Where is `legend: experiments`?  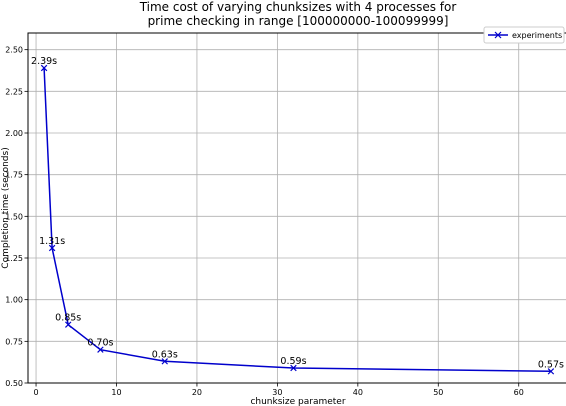
legend: experiments is located at coordinates (524, 35).